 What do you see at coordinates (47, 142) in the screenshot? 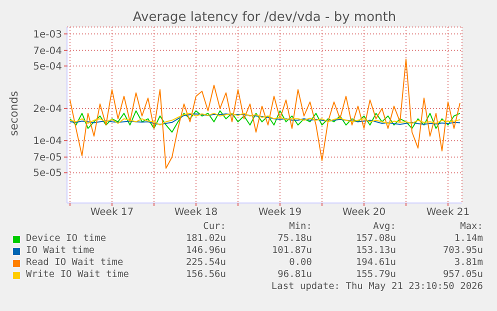
I see `y-tick-label: 1e-04` at bounding box center [47, 142].